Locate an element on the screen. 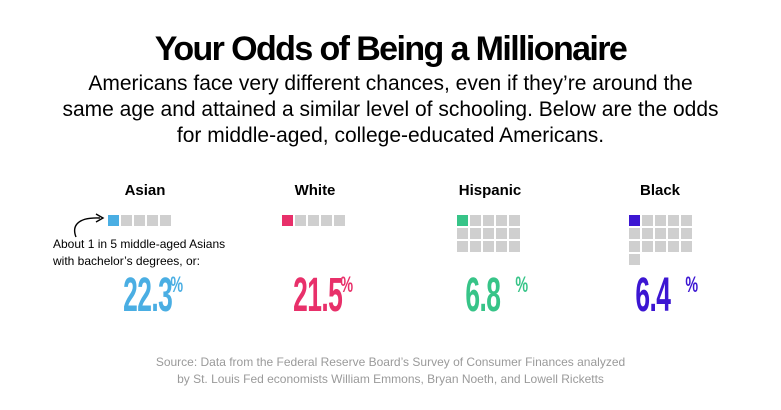  group-white: White 21.5% is located at coordinates (315, 255).